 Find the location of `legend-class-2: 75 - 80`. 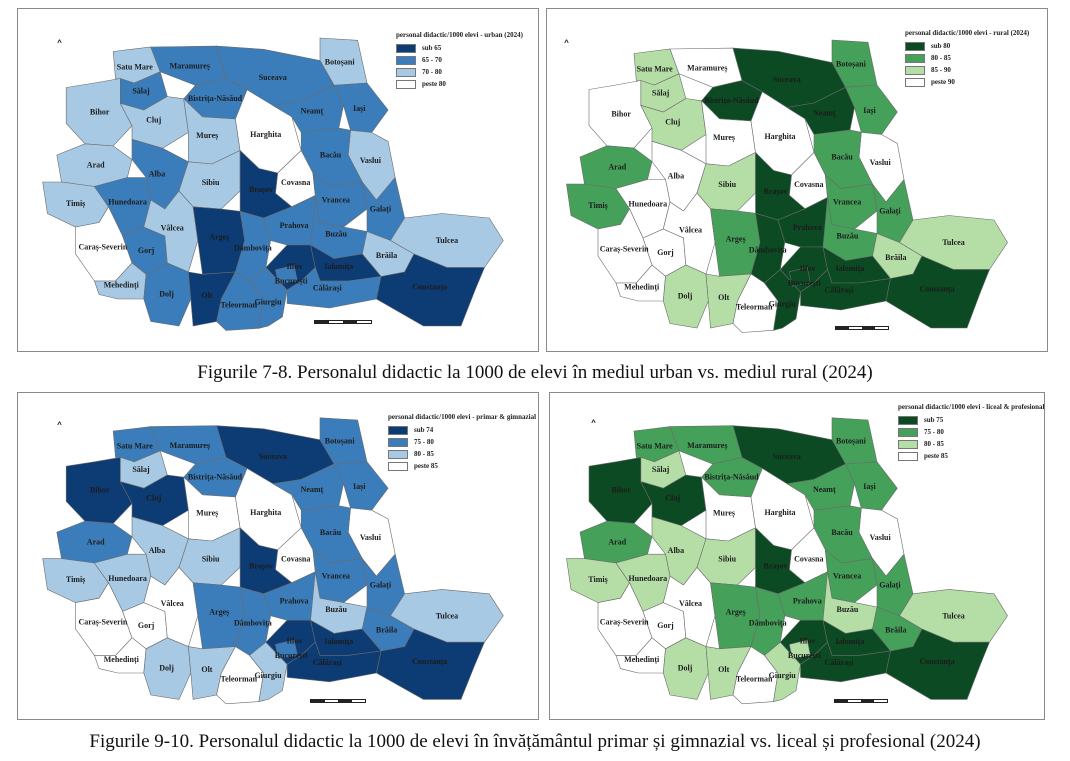

legend-class-2: 75 - 80 is located at coordinates (971, 432).